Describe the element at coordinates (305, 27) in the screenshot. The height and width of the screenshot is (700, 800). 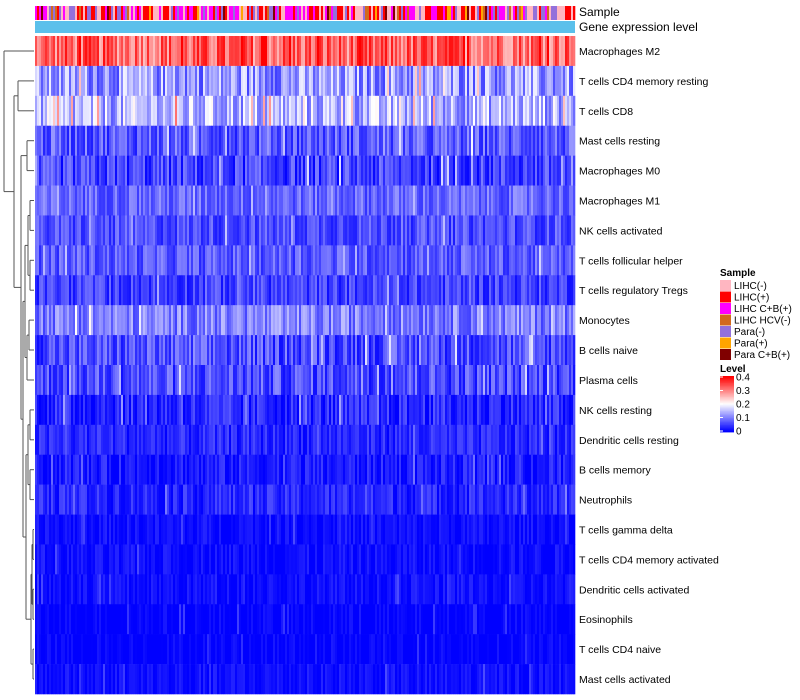
I see `gene-expression-annotation-bar` at that location.